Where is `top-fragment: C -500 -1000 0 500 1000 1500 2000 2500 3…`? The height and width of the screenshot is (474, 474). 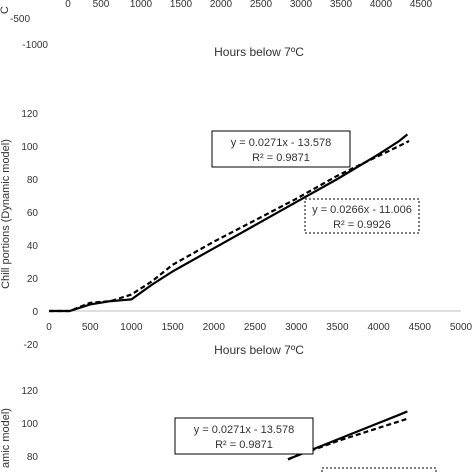
top-fragment: C -500 -1000 0 500 1000 1500 2000 2500 3… is located at coordinates (216, 29).